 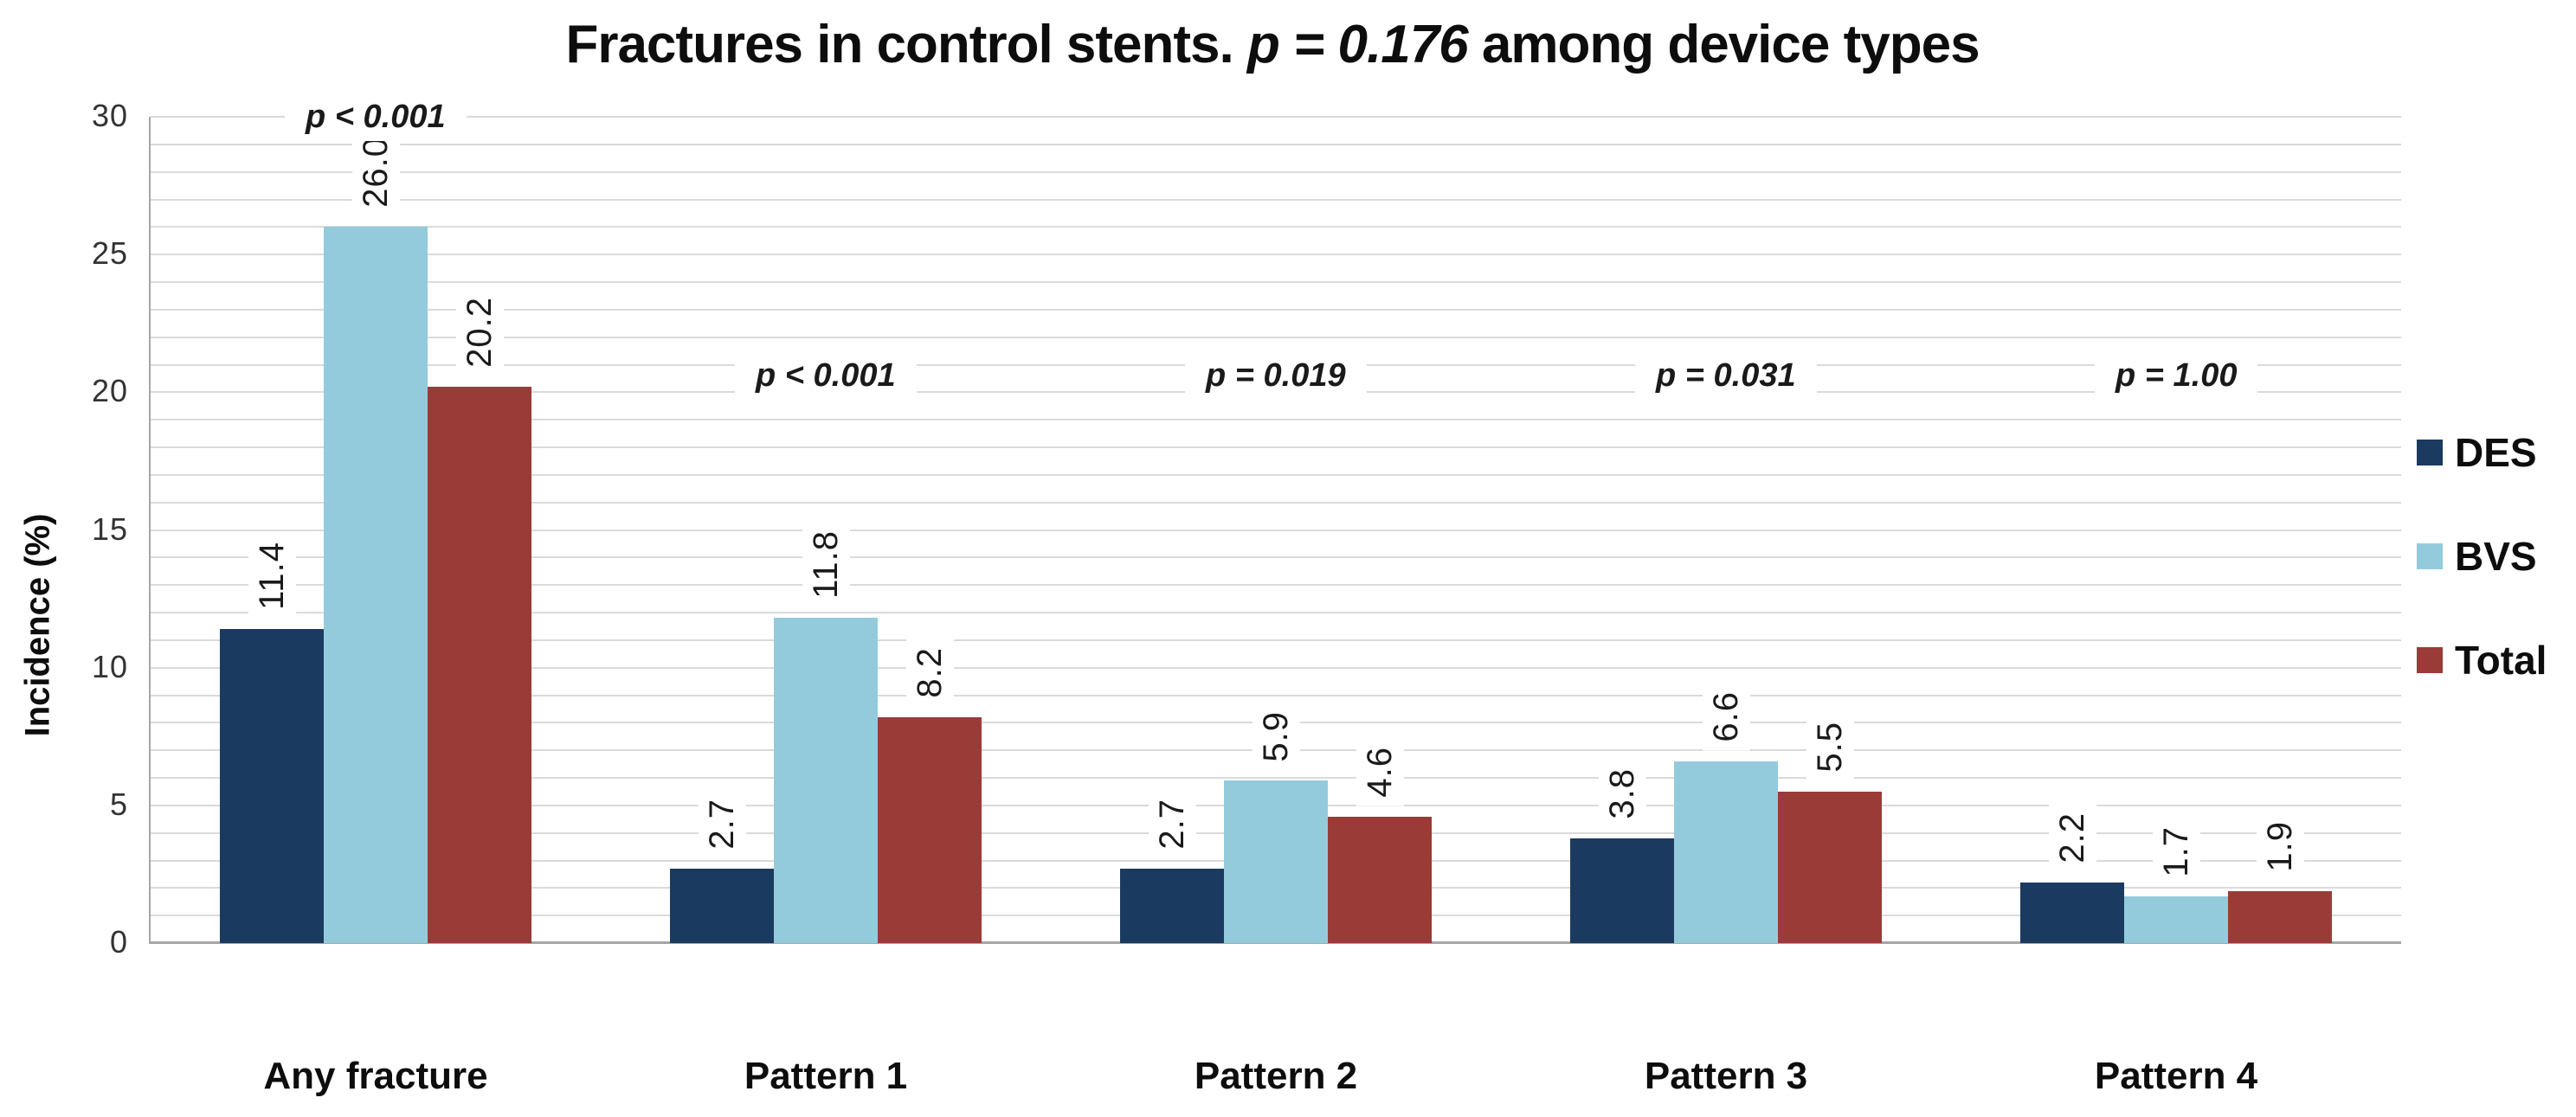 I want to click on bar-value-label: 11.8, so click(x=826, y=565).